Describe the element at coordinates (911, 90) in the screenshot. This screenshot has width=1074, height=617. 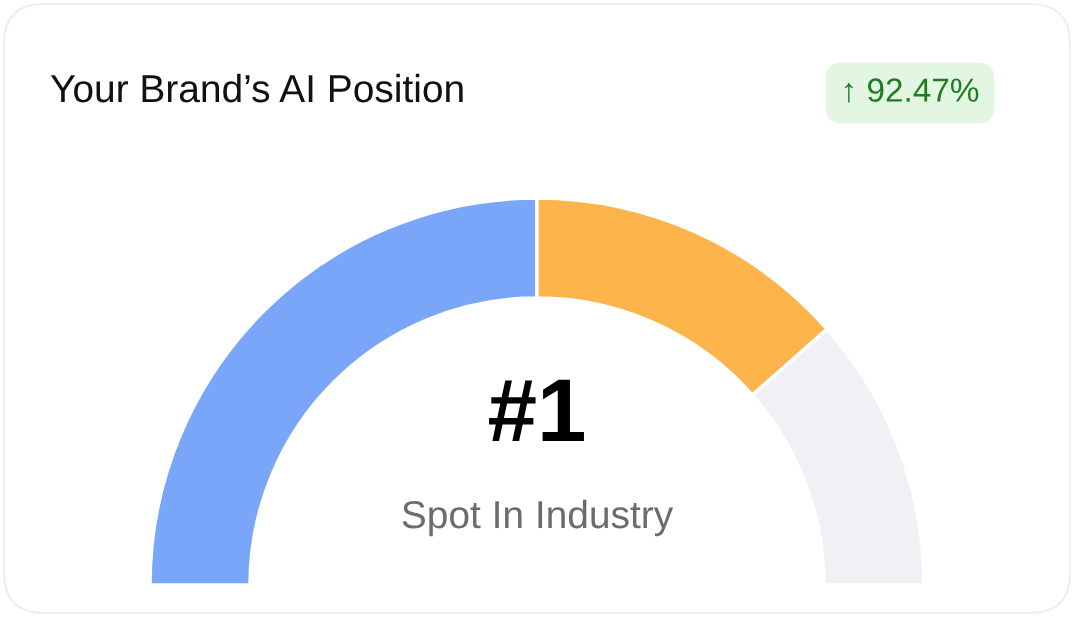
I see `text: ↑ 92.47%` at that location.